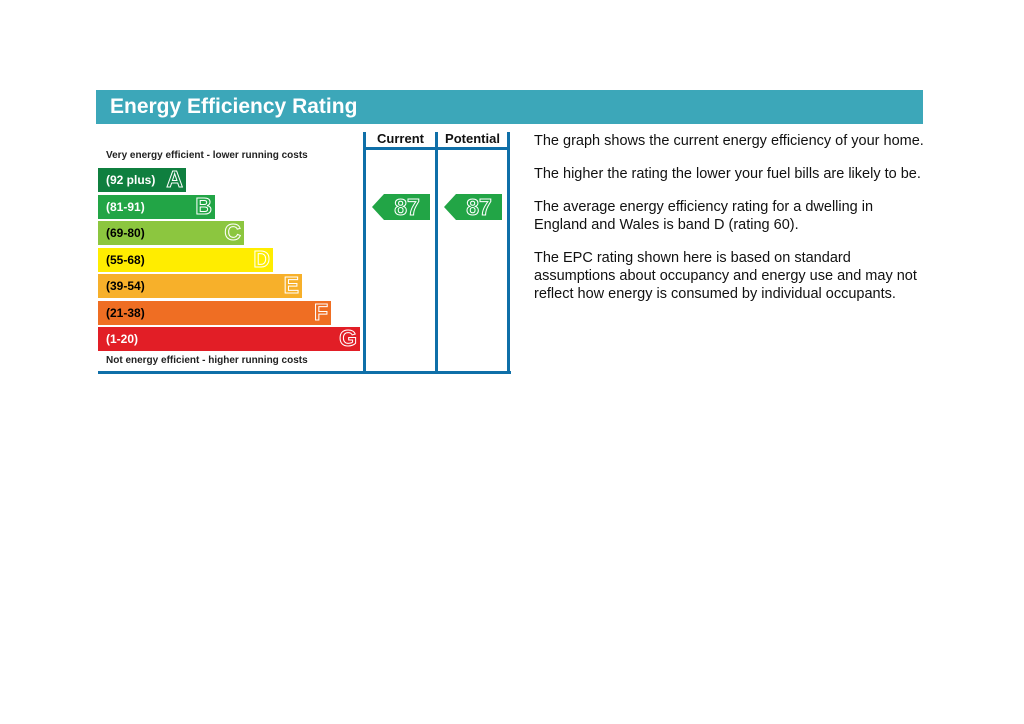  Describe the element at coordinates (291, 285) in the screenshot. I see `band-letter: E` at that location.